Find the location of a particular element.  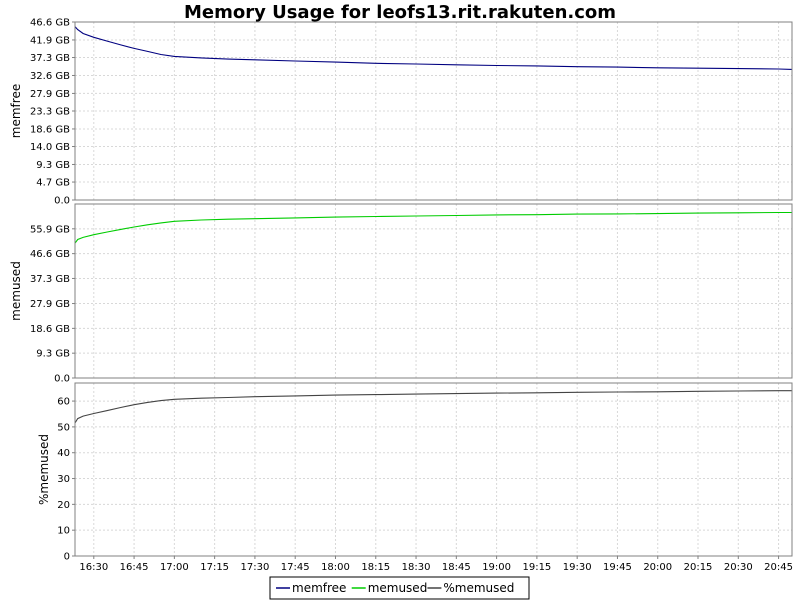

x-tick-label: 19:00 is located at coordinates (496, 567).